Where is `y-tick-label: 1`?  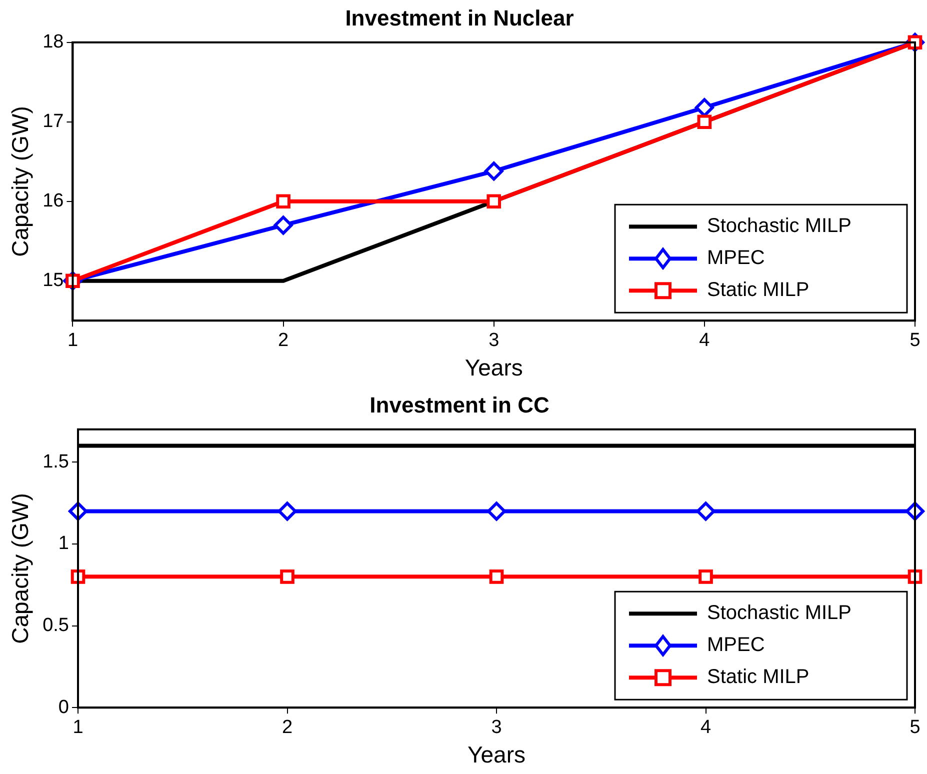
y-tick-label: 1 is located at coordinates (64, 543).